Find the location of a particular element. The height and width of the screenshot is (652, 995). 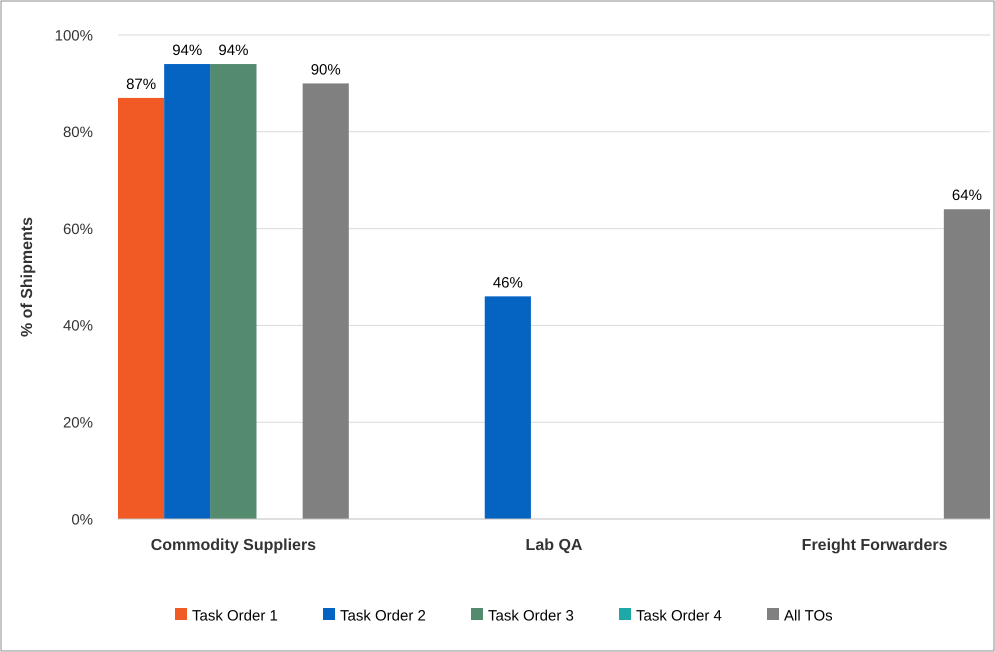

x-tick-label: Commodity Suppliers is located at coordinates (233, 545).